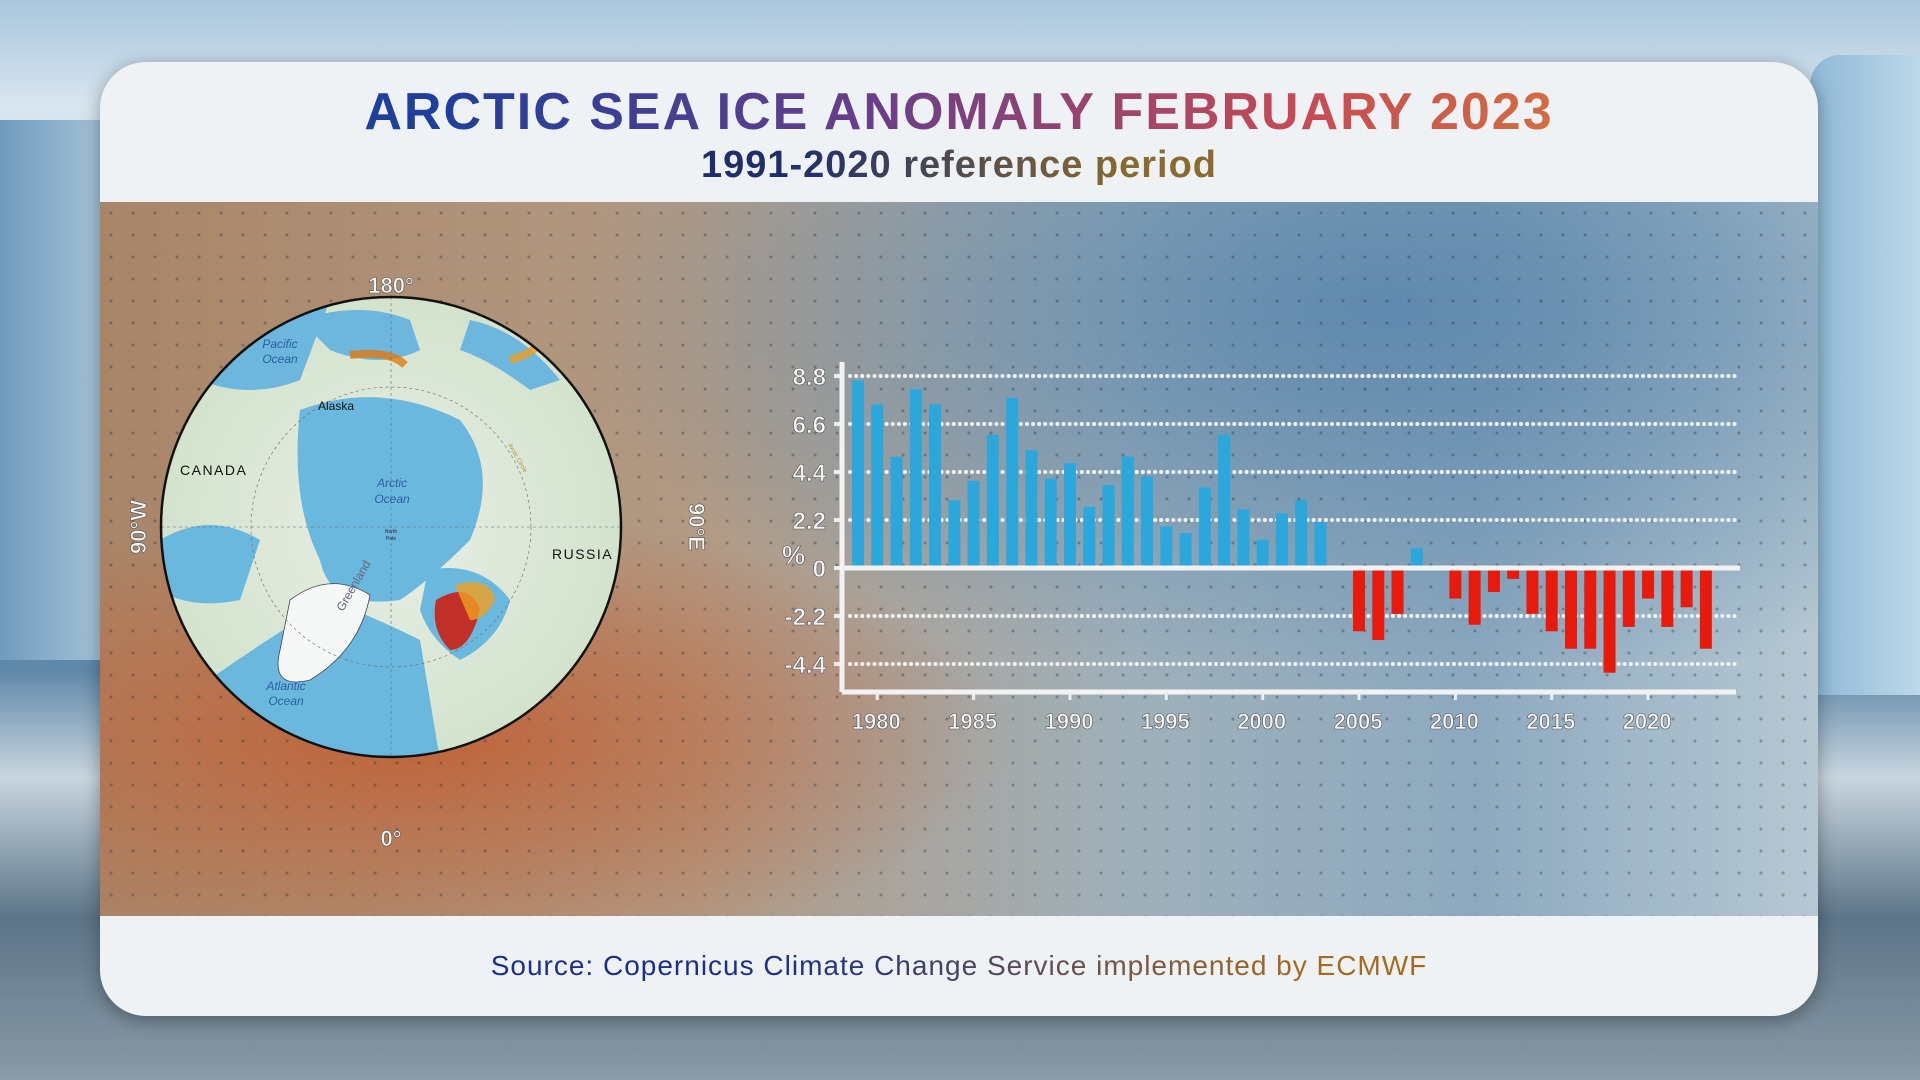 Image resolution: width=1920 pixels, height=1080 pixels. What do you see at coordinates (392, 499) in the screenshot?
I see `label-arctic-2: Ocean` at bounding box center [392, 499].